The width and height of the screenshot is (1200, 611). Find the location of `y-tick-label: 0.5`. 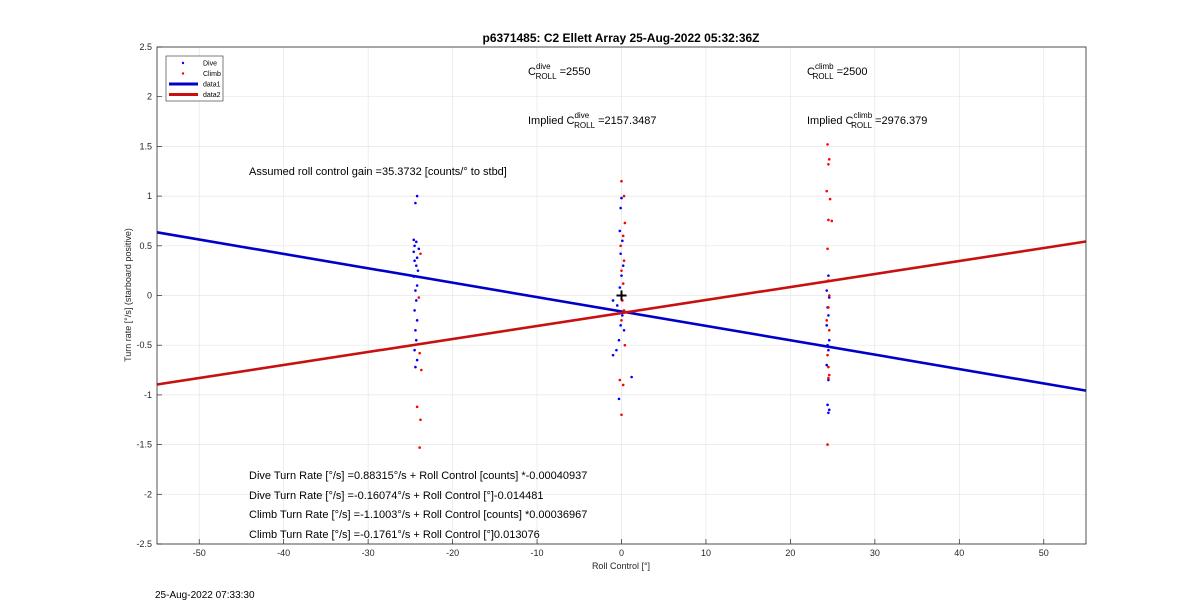

y-tick-label: 0.5 is located at coordinates (145, 246).